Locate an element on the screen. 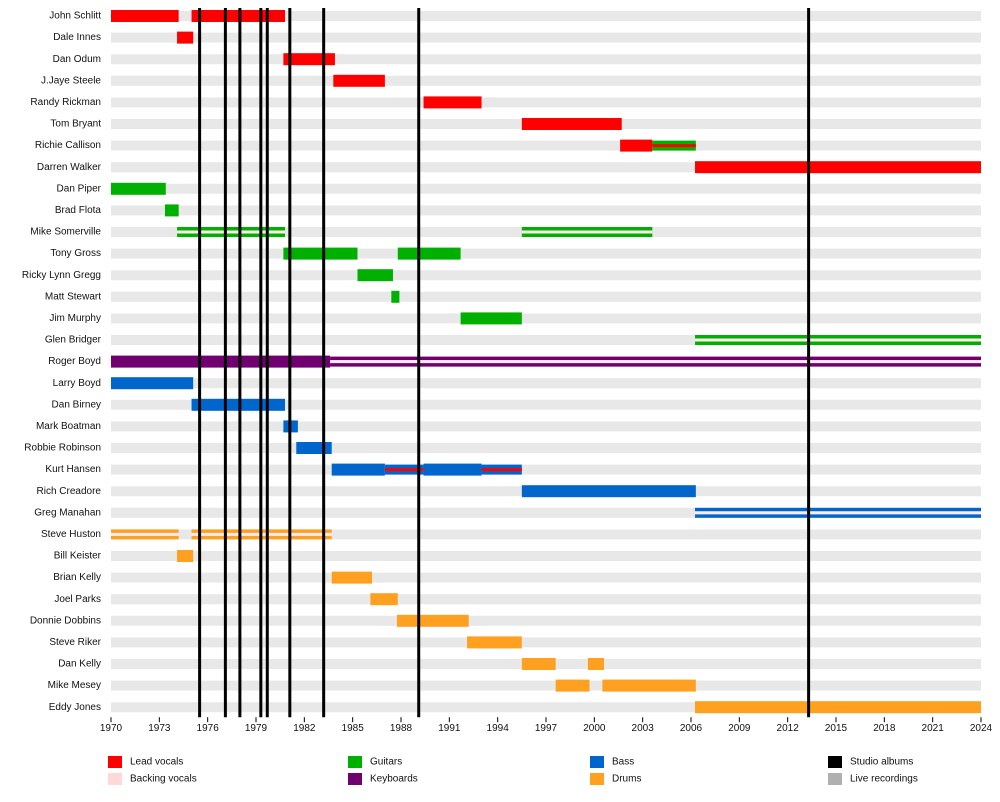  member-name: Dale Innes is located at coordinates (77, 37).